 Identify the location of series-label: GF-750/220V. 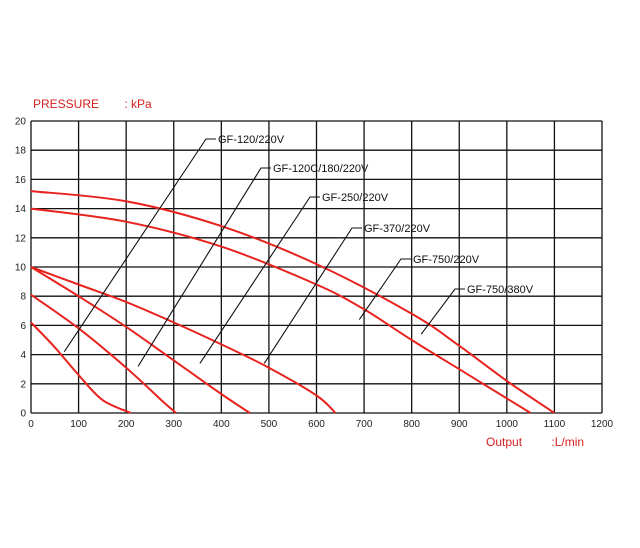
(446, 260).